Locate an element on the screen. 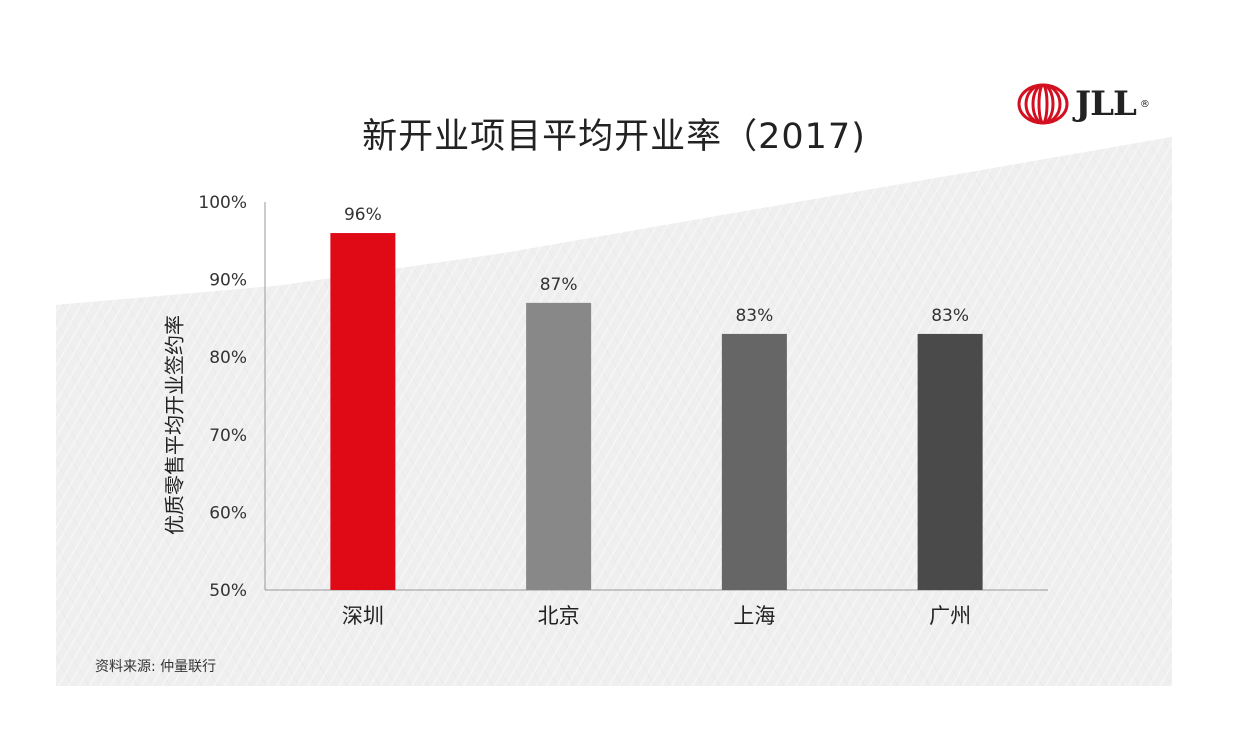  y-tick-label: 60% is located at coordinates (228, 513).